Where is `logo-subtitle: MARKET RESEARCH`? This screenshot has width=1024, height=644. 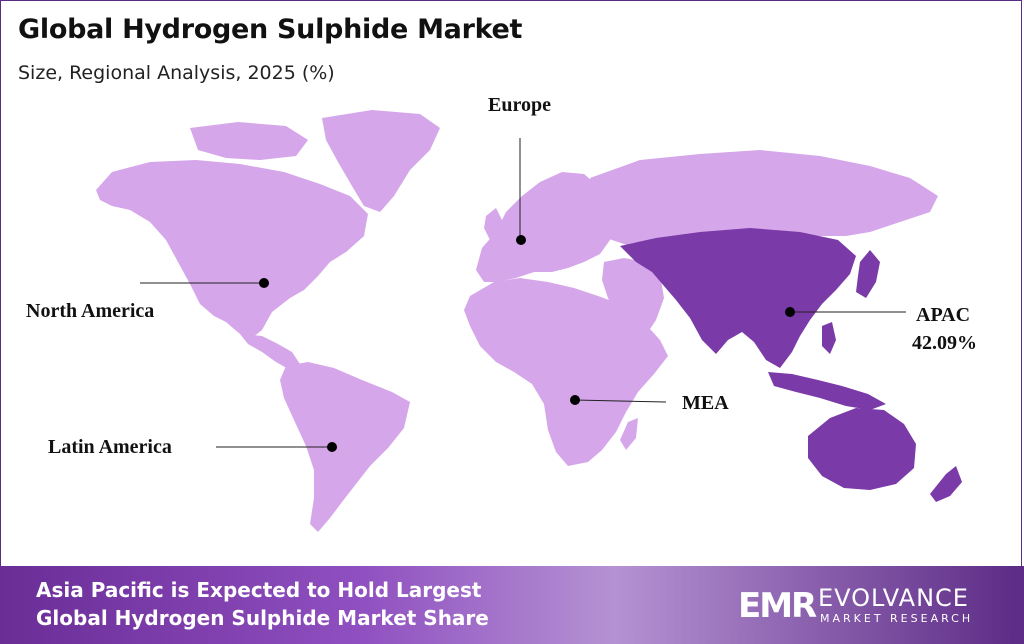
logo-subtitle: MARKET RESEARCH is located at coordinates (897, 618).